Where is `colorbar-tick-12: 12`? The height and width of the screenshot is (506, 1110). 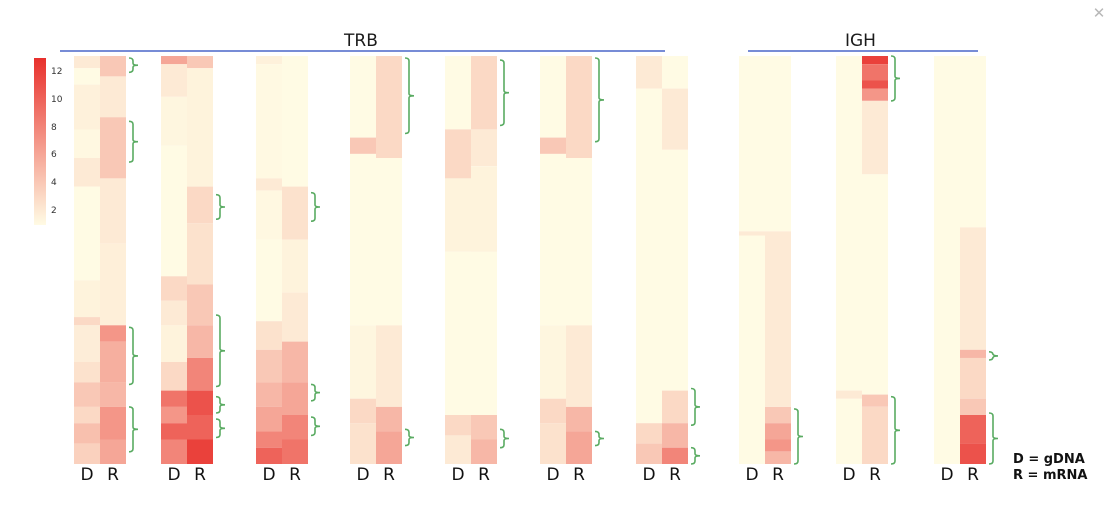
colorbar-tick-12: 12 is located at coordinates (57, 71).